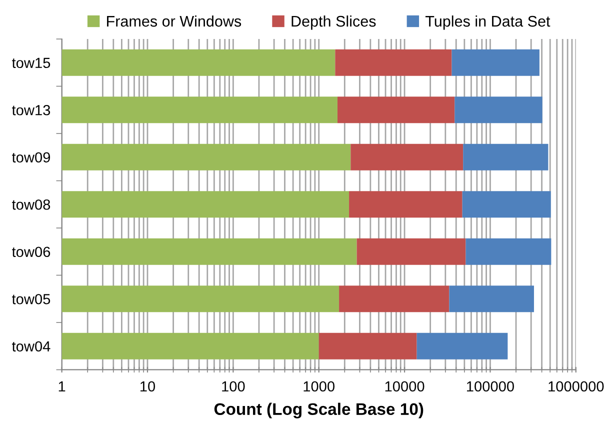 The image size is (612, 424). I want to click on legend-label: Tuples in Data Set, so click(487, 22).